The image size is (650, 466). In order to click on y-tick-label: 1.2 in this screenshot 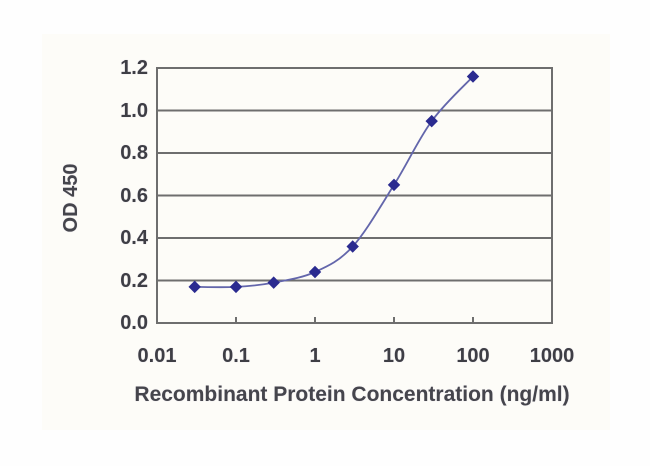, I will do `click(134, 68)`.